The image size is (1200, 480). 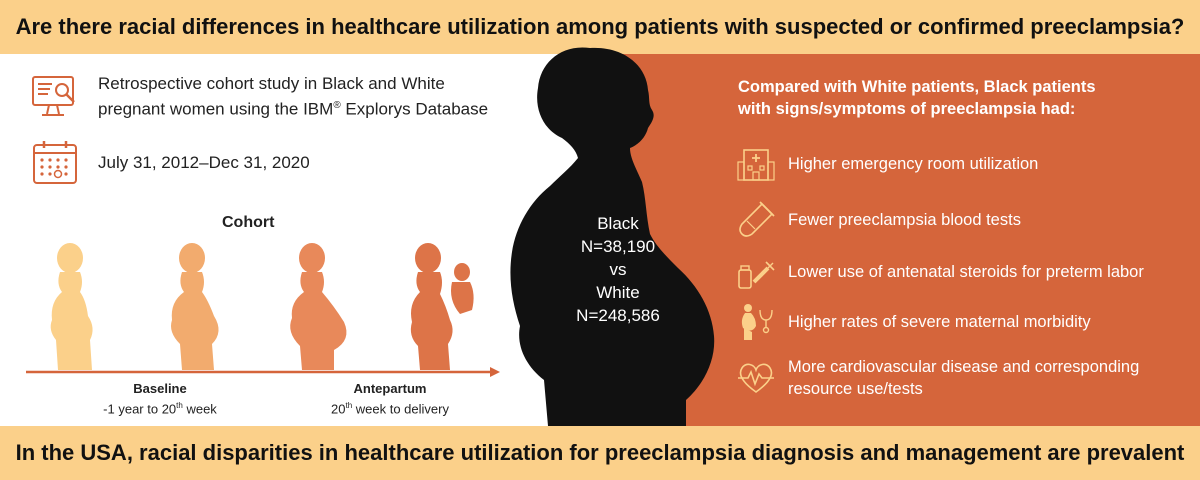 I want to click on cohort-title: Cohort, so click(x=248, y=222).